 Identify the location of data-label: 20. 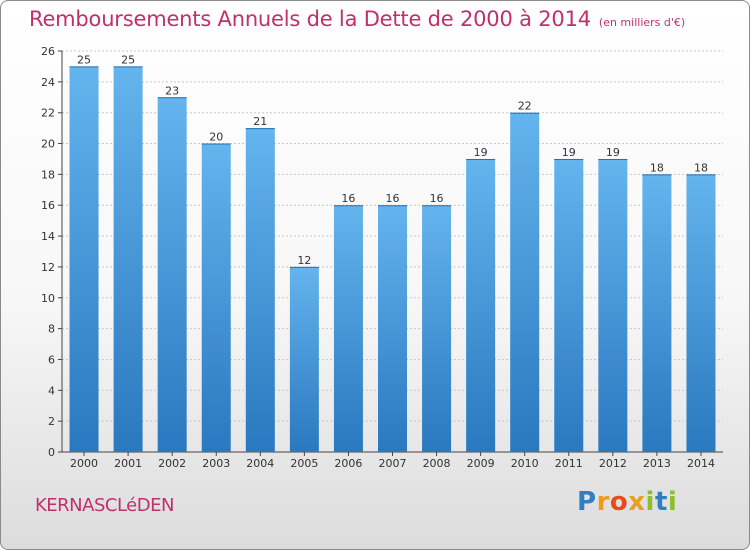
(216, 137).